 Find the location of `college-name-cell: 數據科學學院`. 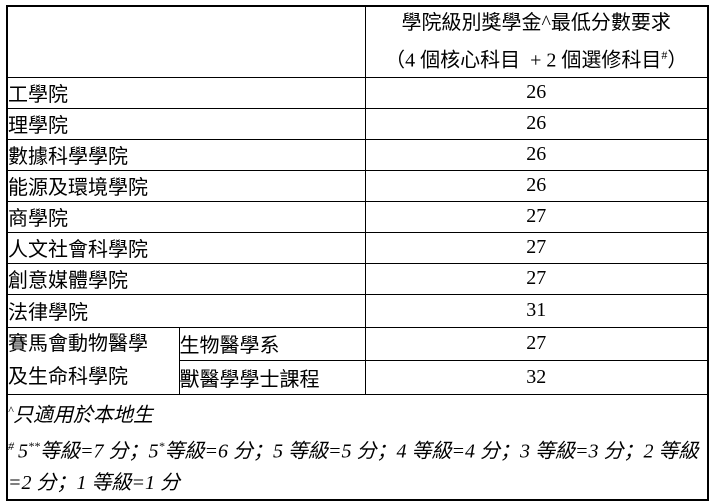

college-name-cell: 數據科學學院 is located at coordinates (186, 154).